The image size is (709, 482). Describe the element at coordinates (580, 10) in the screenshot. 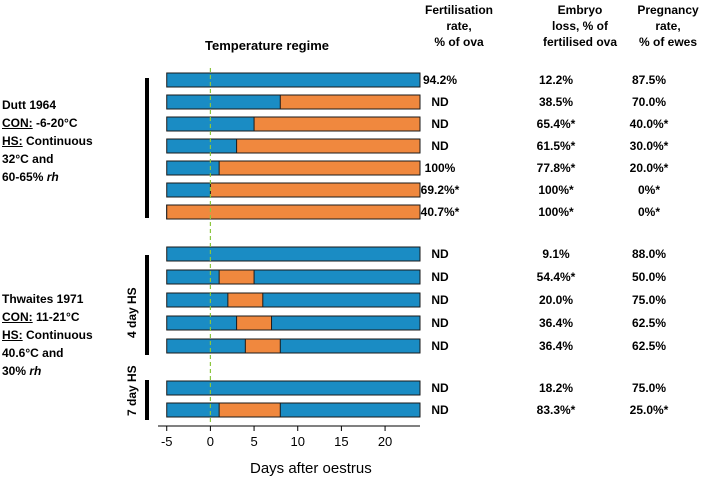

I see `header-line: Embryo` at that location.